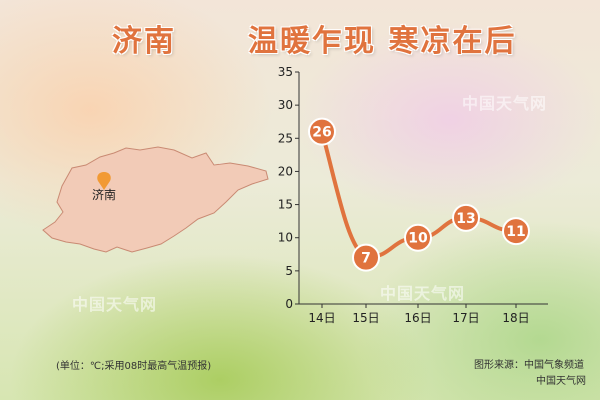  I want to click on data-label: 13, so click(465, 219).